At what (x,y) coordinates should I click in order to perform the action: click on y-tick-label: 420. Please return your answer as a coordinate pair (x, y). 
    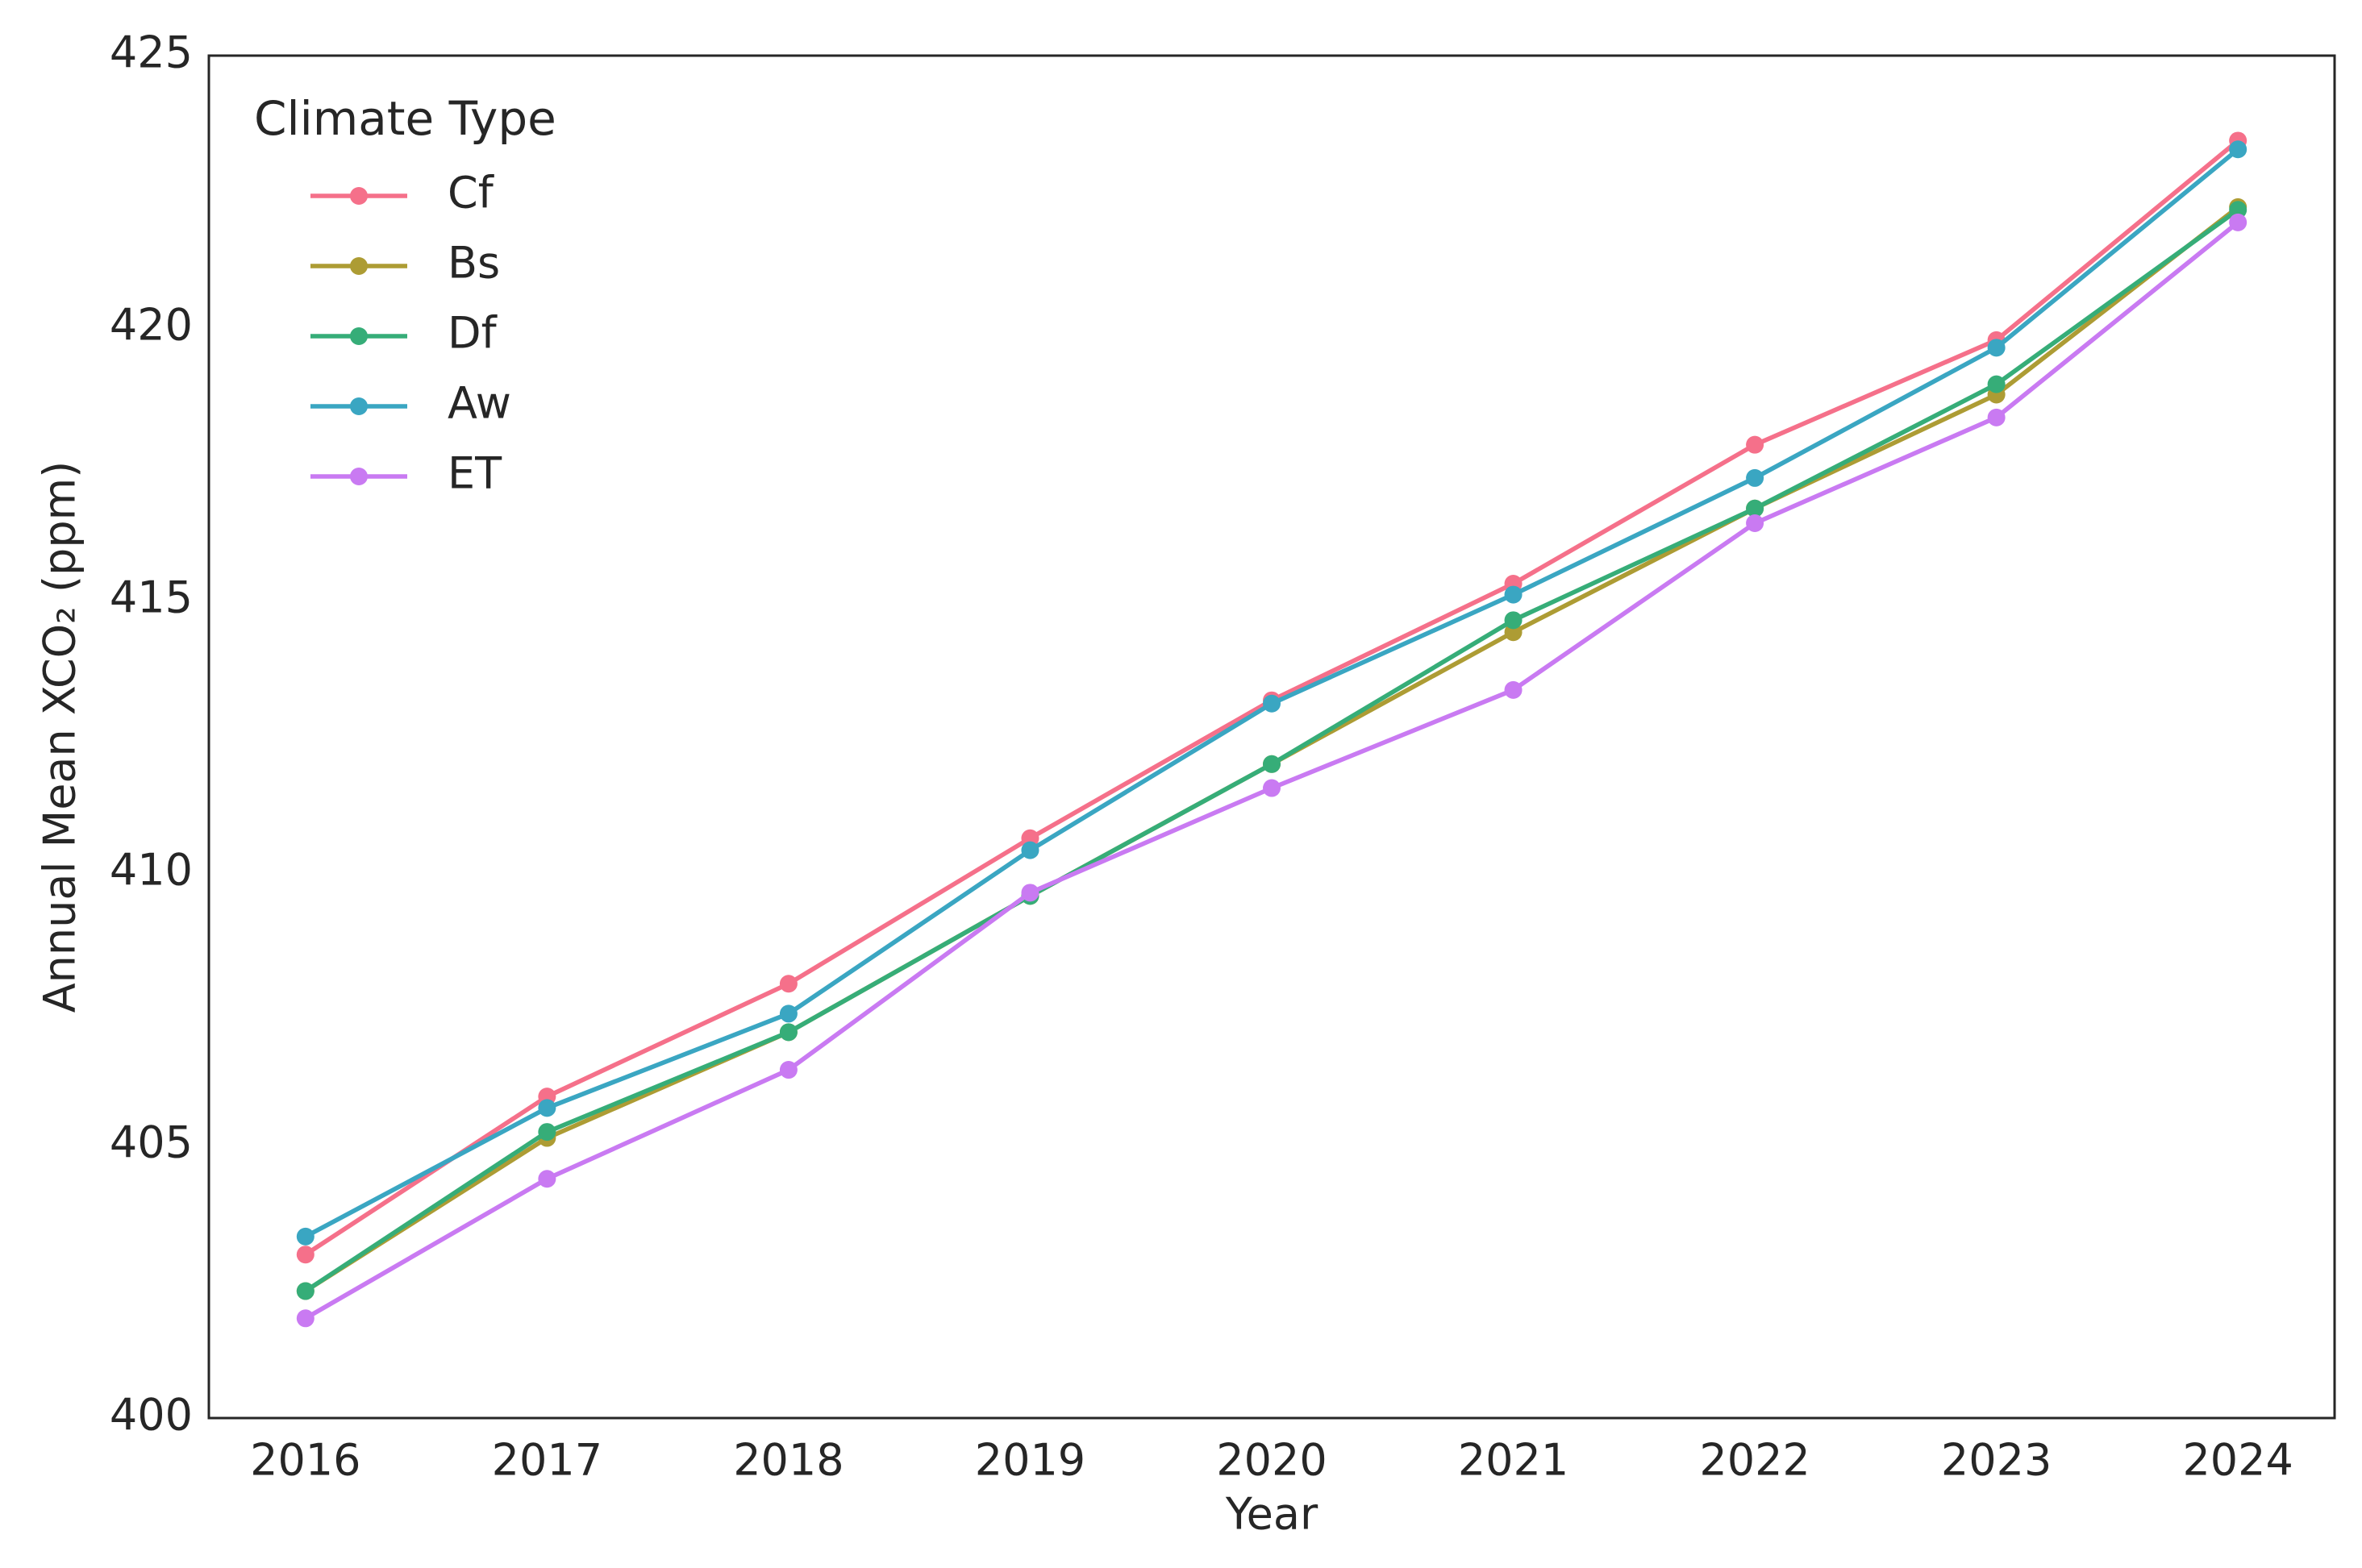
    Looking at the image, I should click on (152, 325).